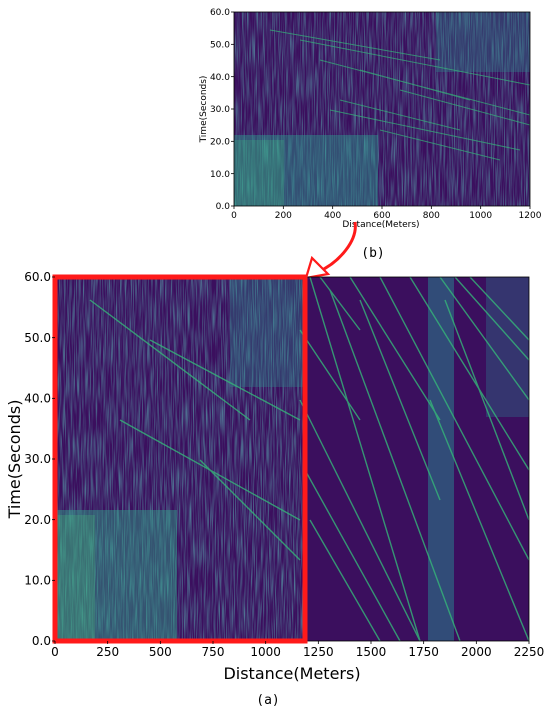 Image resolution: width=550 pixels, height=711 pixels. Describe the element at coordinates (37, 277) in the screenshot. I see `ytick-label-a: 60.0` at that location.